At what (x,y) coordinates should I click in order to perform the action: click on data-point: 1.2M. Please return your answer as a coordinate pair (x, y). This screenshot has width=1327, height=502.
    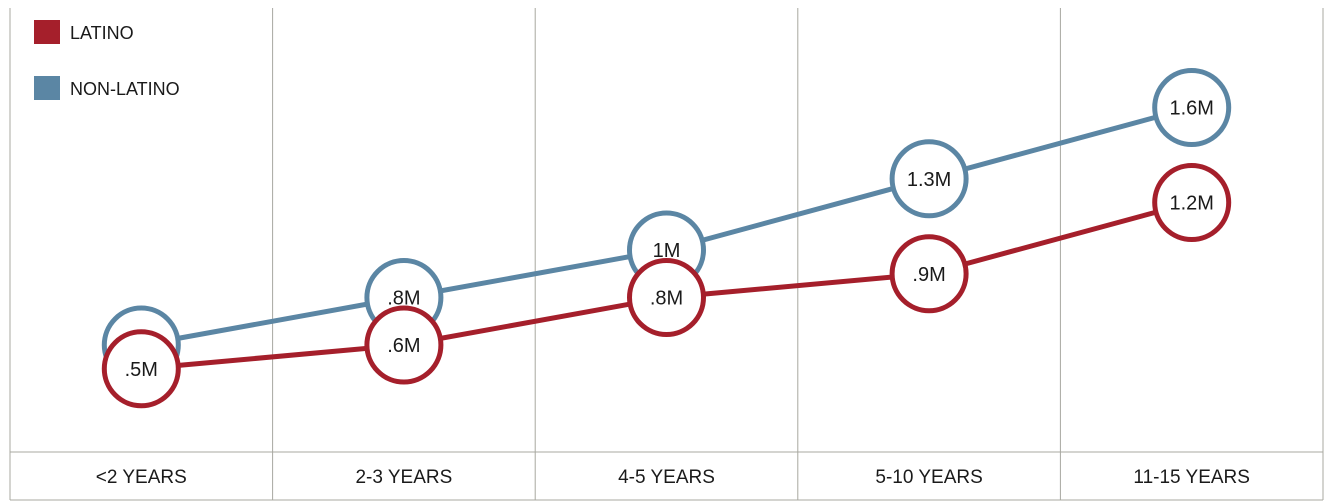
    Looking at the image, I should click on (1192, 202).